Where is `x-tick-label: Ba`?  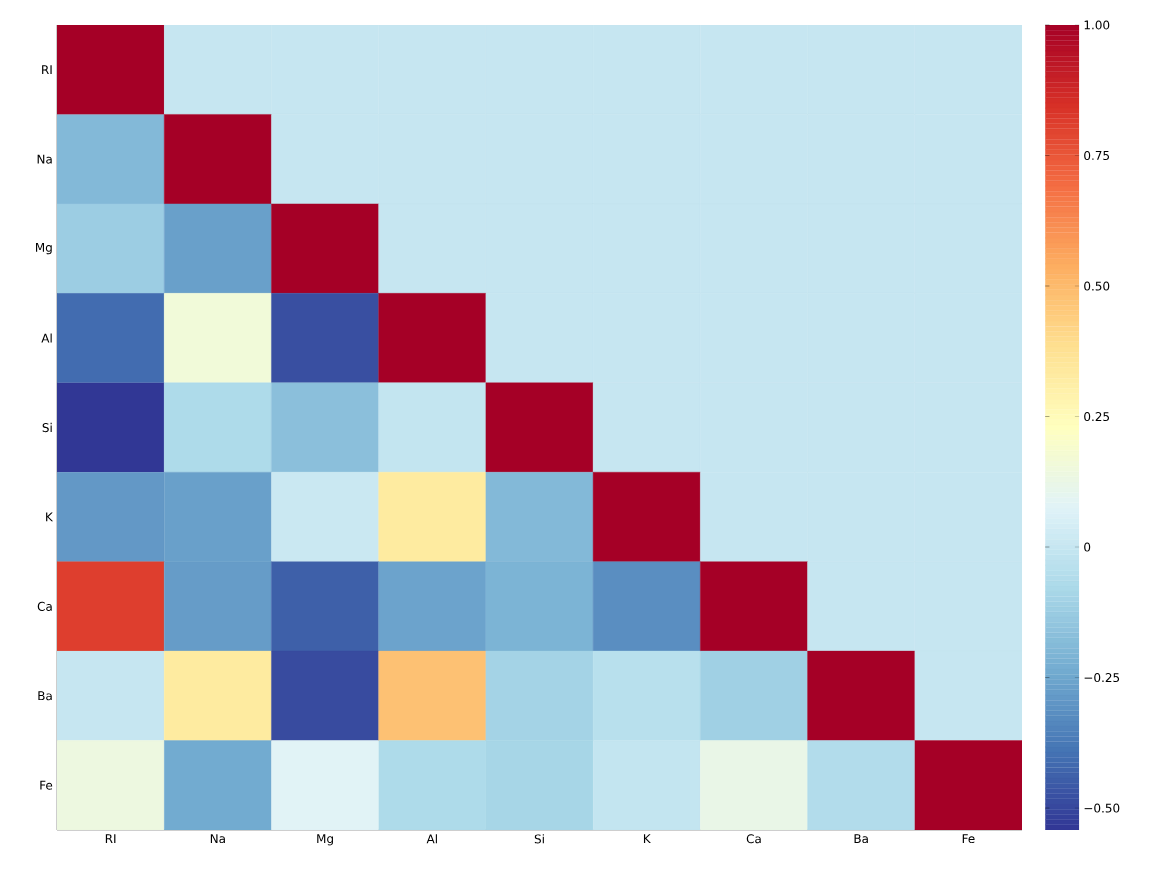
x-tick-label: Ba is located at coordinates (861, 839).